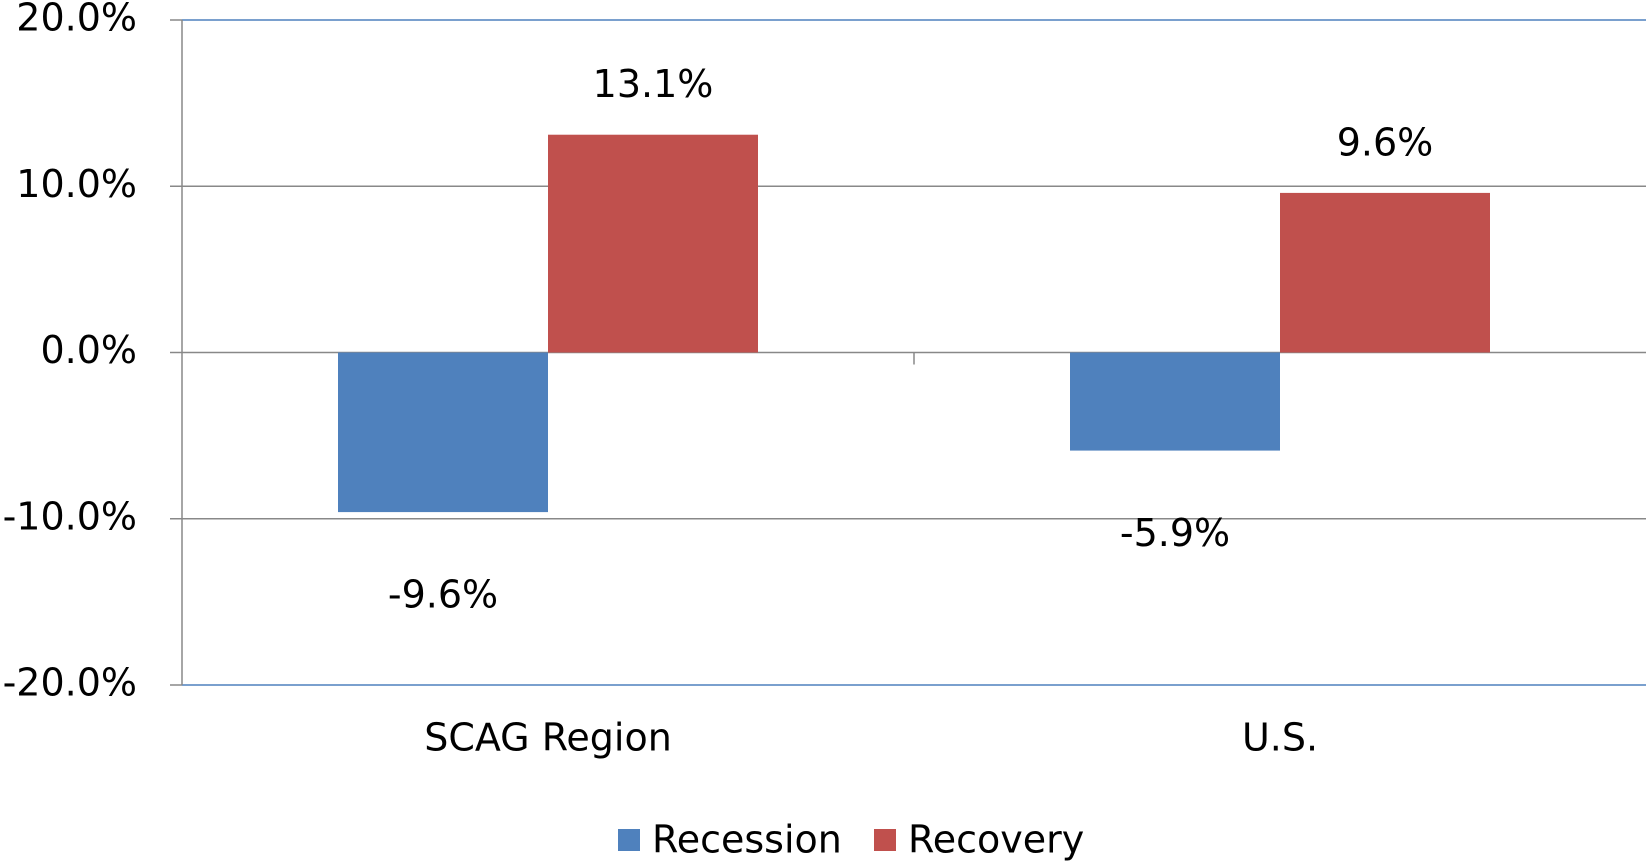 The height and width of the screenshot is (866, 1646). Describe the element at coordinates (1280, 738) in the screenshot. I see `x-tick-label: U.S.` at that location.